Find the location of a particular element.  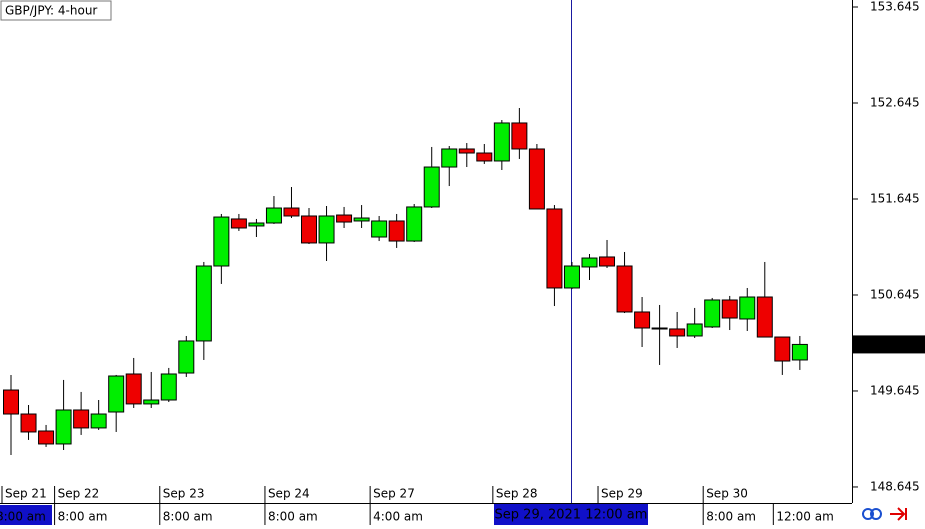

y-tick-label: 153.645 is located at coordinates (895, 7).